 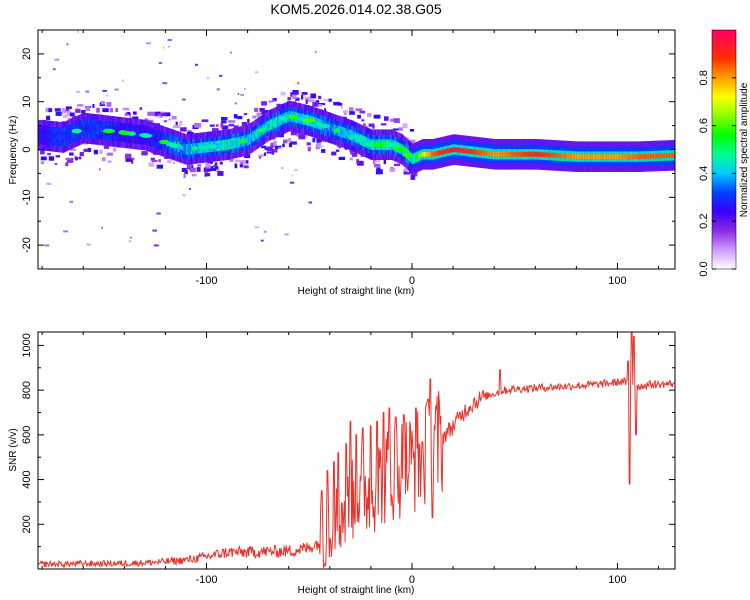 What do you see at coordinates (412, 281) in the screenshot?
I see `spectrogram-x-tick-label: 0` at bounding box center [412, 281].